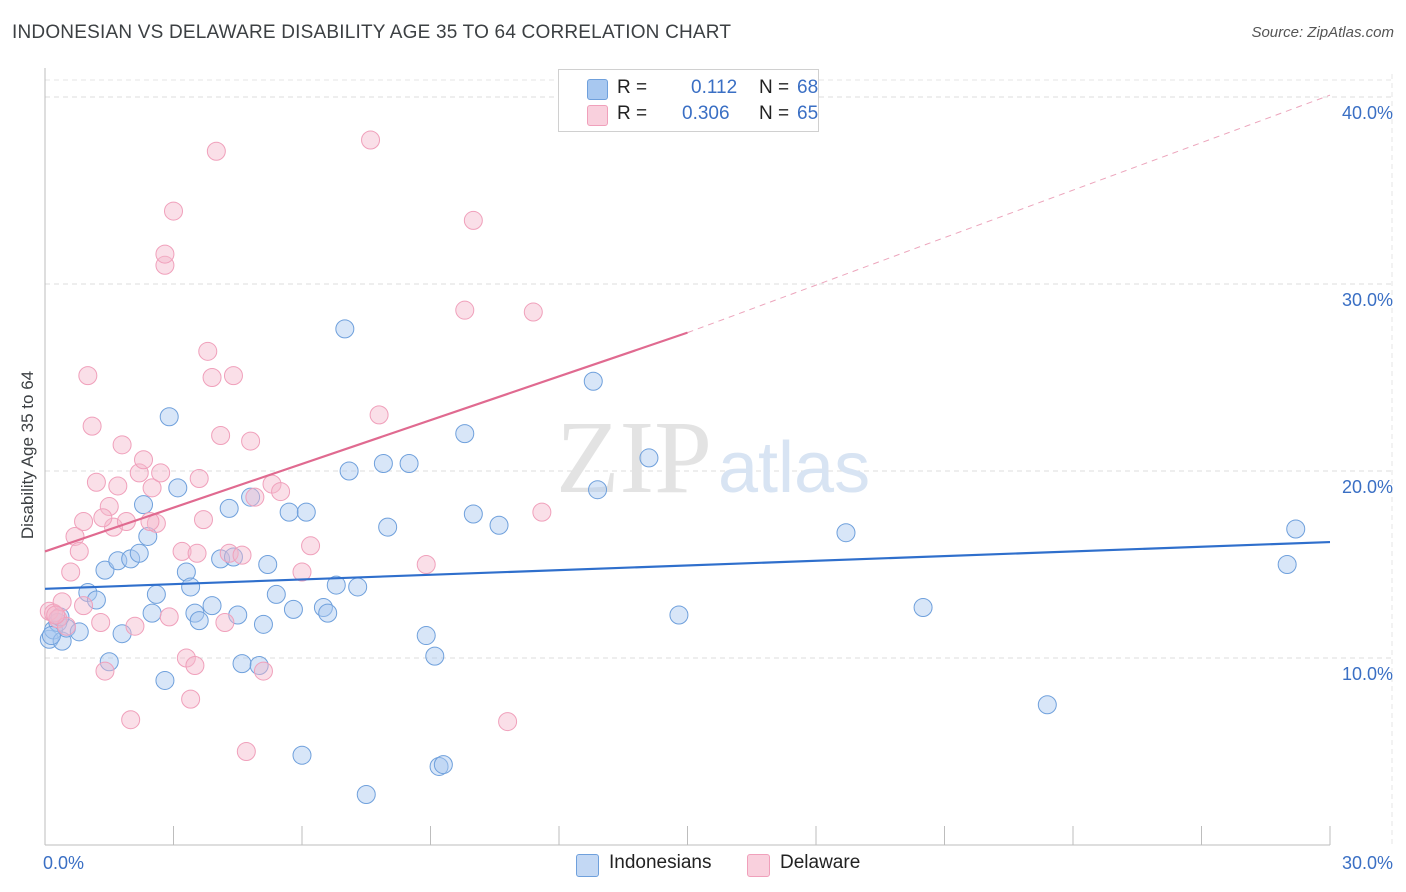 This screenshot has height=892, width=1406. Describe the element at coordinates (63, 863) in the screenshot. I see `x-tick-label-min: 0.0%` at that location.